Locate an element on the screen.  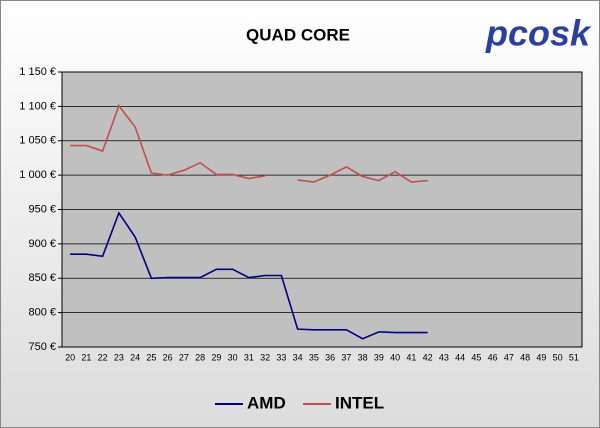
x-tick-label: 32 is located at coordinates (265, 357).